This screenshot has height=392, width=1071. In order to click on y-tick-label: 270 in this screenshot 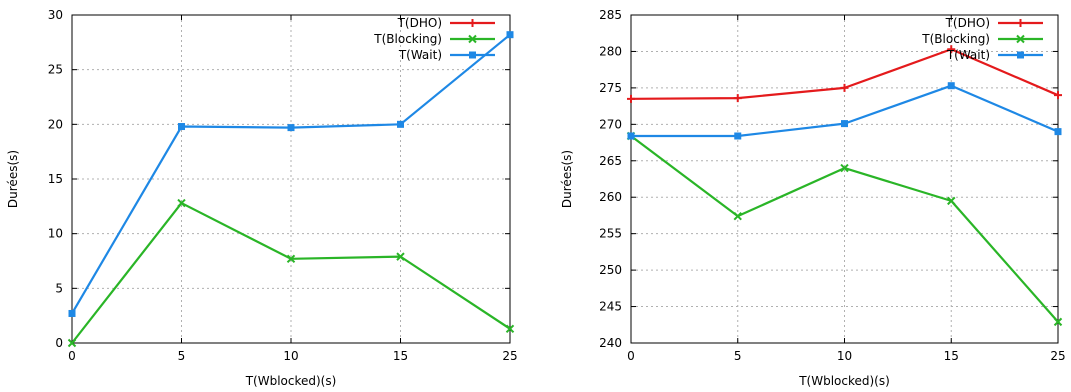, I will do `click(610, 124)`.